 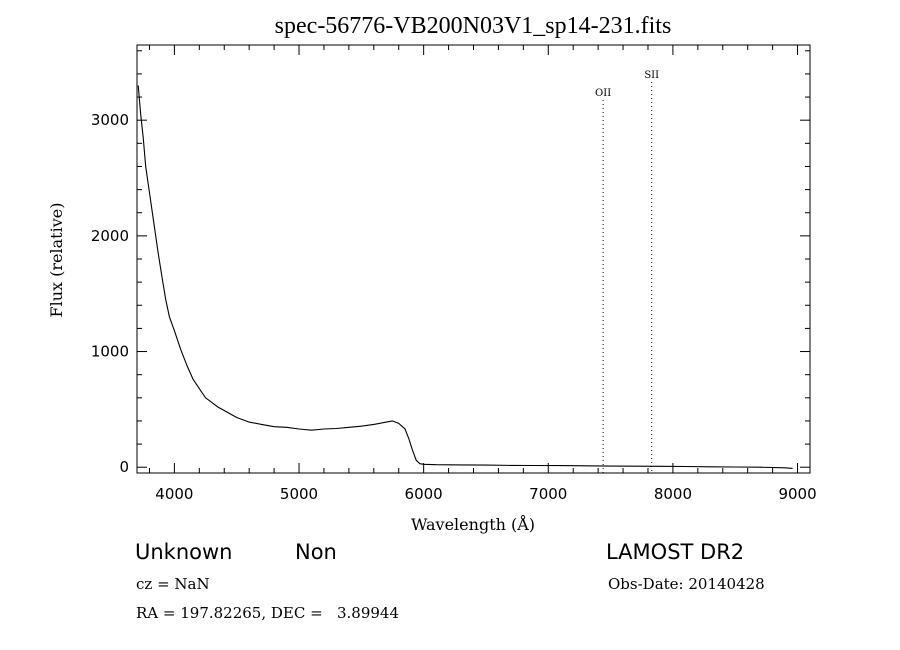 I want to click on emission-line-label: SII, so click(x=651, y=75).